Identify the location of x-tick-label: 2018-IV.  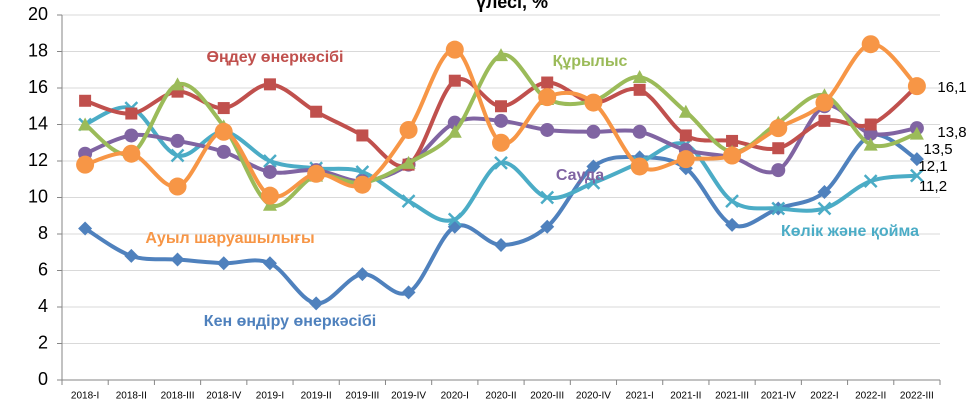
(223, 396).